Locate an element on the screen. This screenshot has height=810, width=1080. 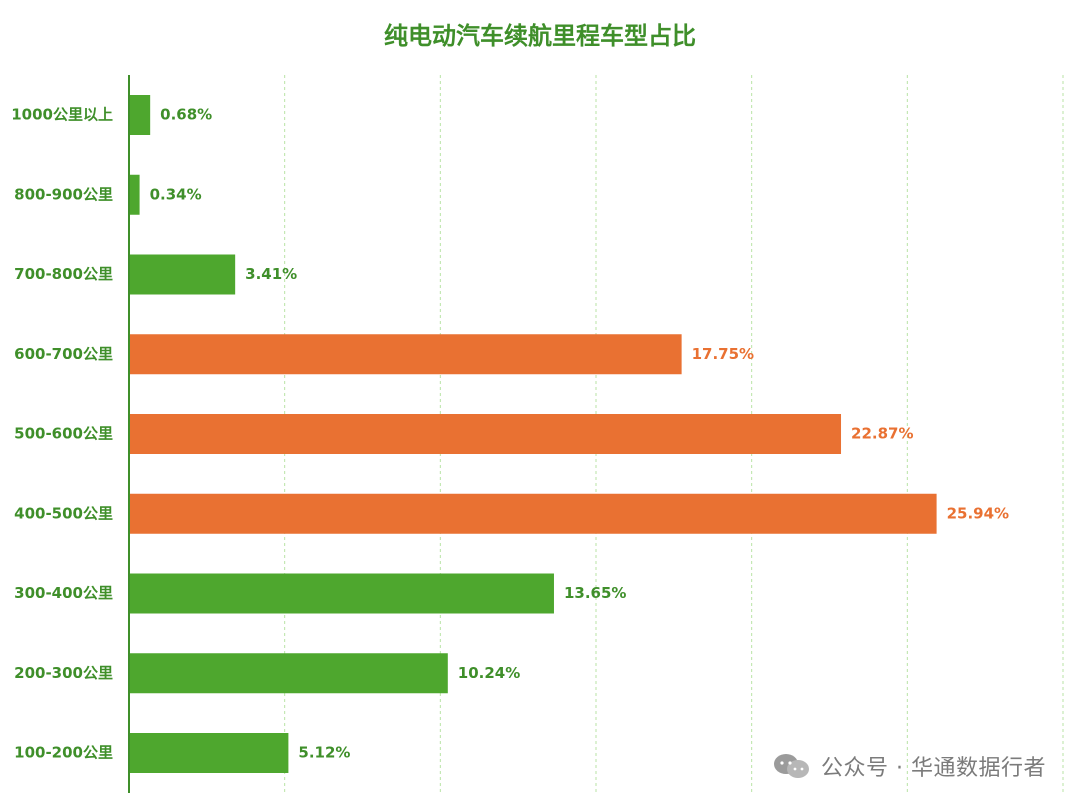
category-label: 600-700公里 is located at coordinates (63, 354).